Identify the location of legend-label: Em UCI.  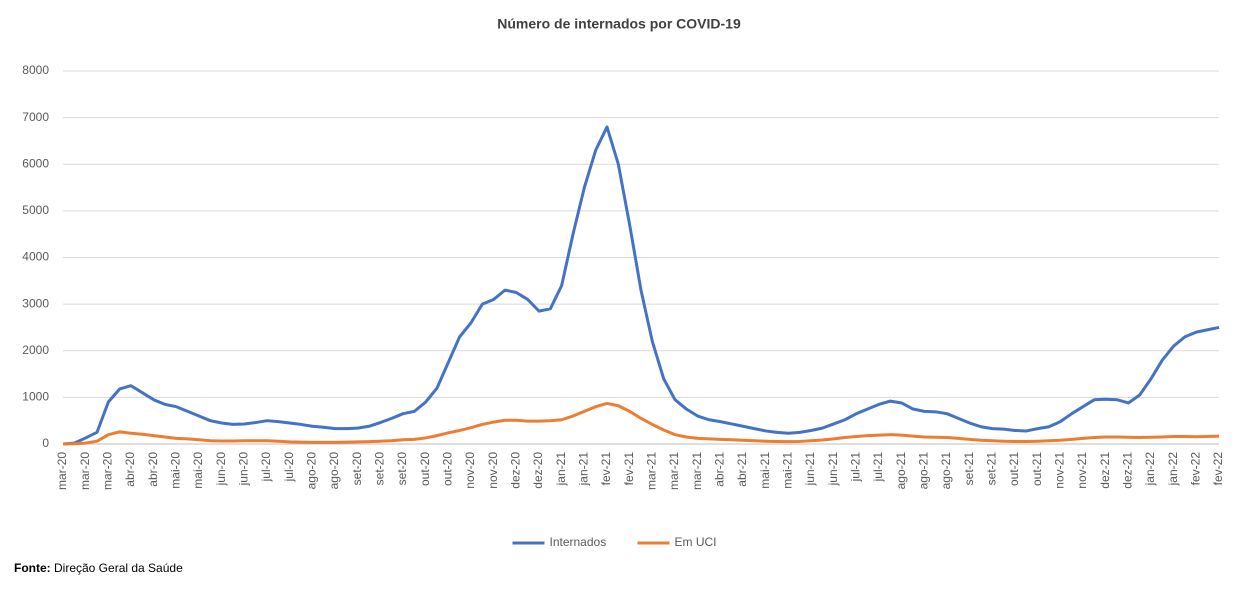
(696, 542).